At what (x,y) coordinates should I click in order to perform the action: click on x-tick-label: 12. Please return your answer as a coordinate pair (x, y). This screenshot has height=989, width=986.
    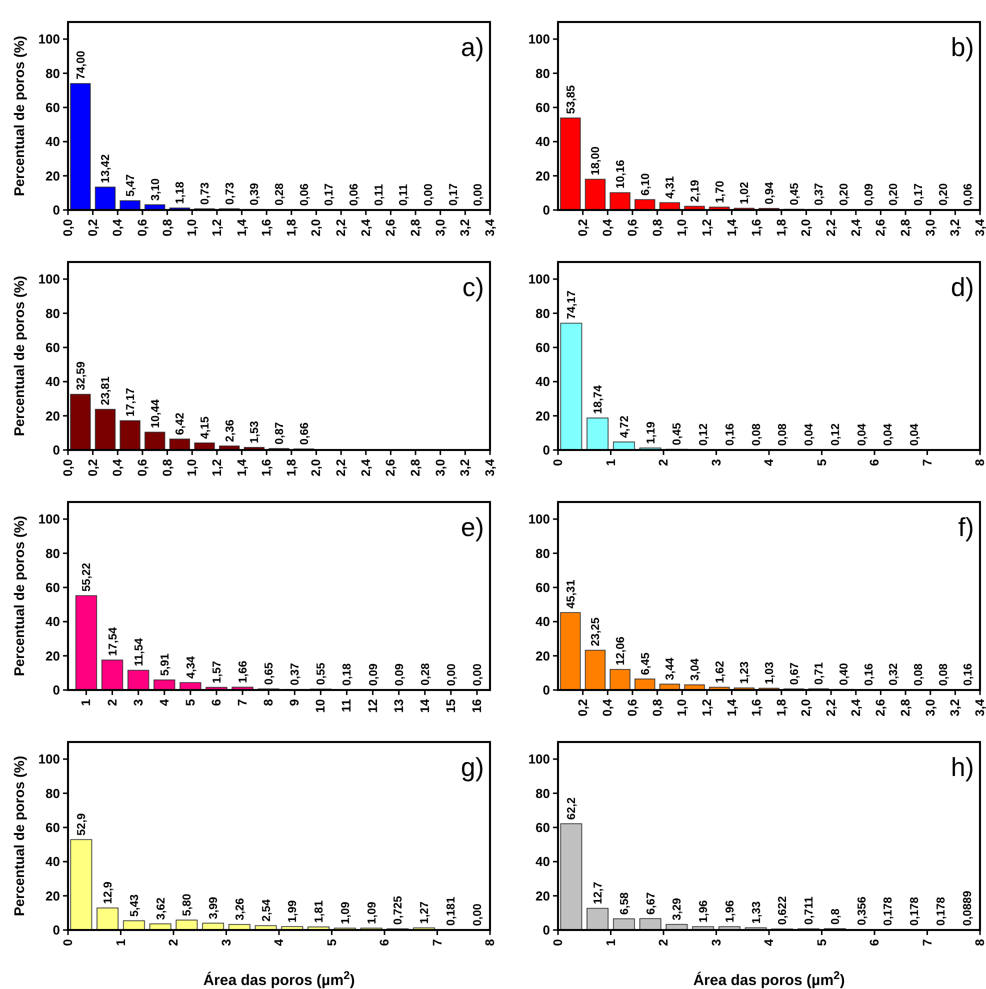
    Looking at the image, I should click on (373, 705).